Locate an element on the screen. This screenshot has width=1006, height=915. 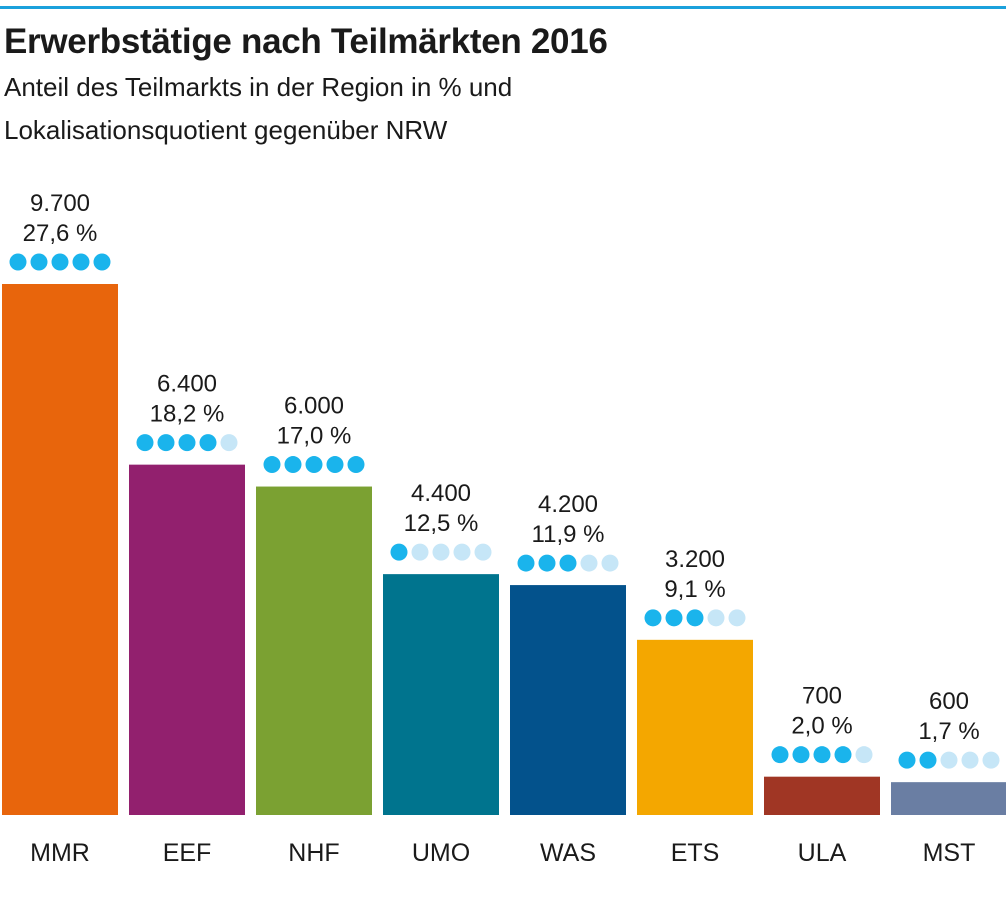
bar-ula is located at coordinates (822, 795).